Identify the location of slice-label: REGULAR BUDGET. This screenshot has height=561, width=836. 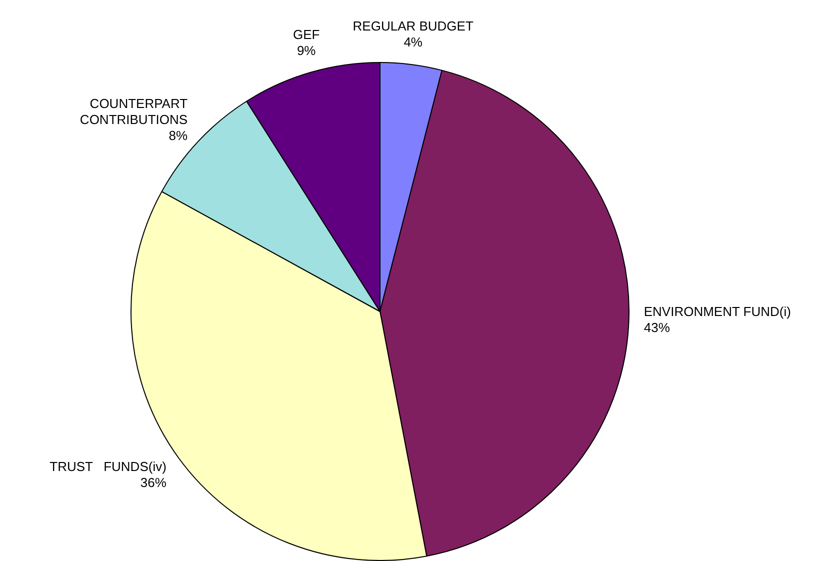
(413, 26).